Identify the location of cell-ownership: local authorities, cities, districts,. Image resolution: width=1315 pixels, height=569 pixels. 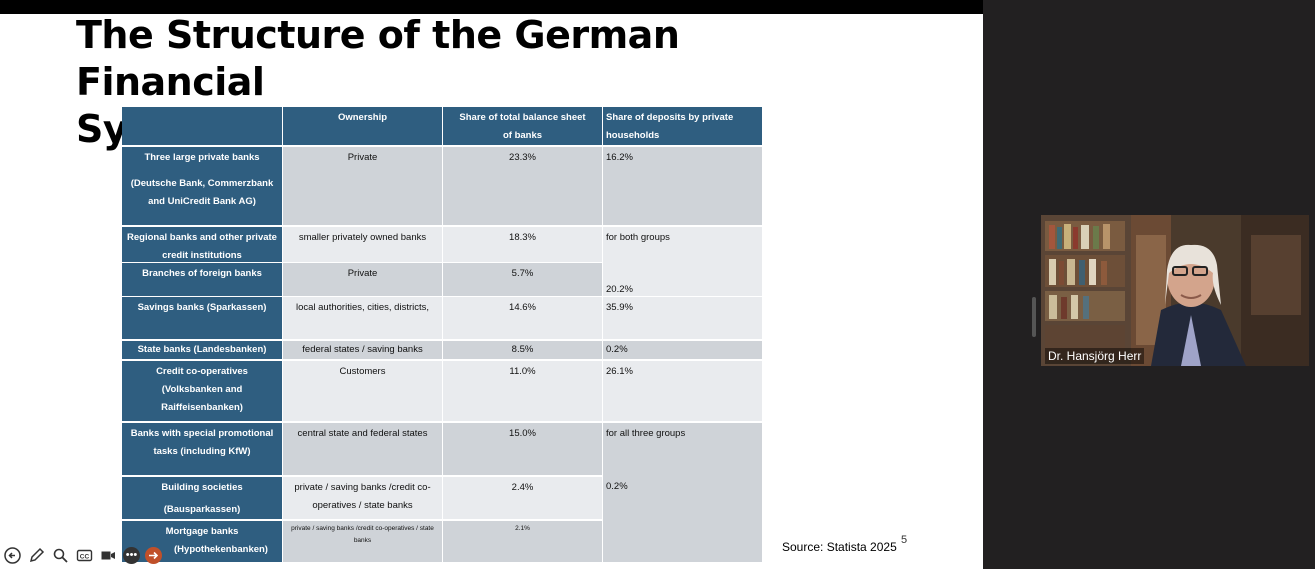
(362, 318).